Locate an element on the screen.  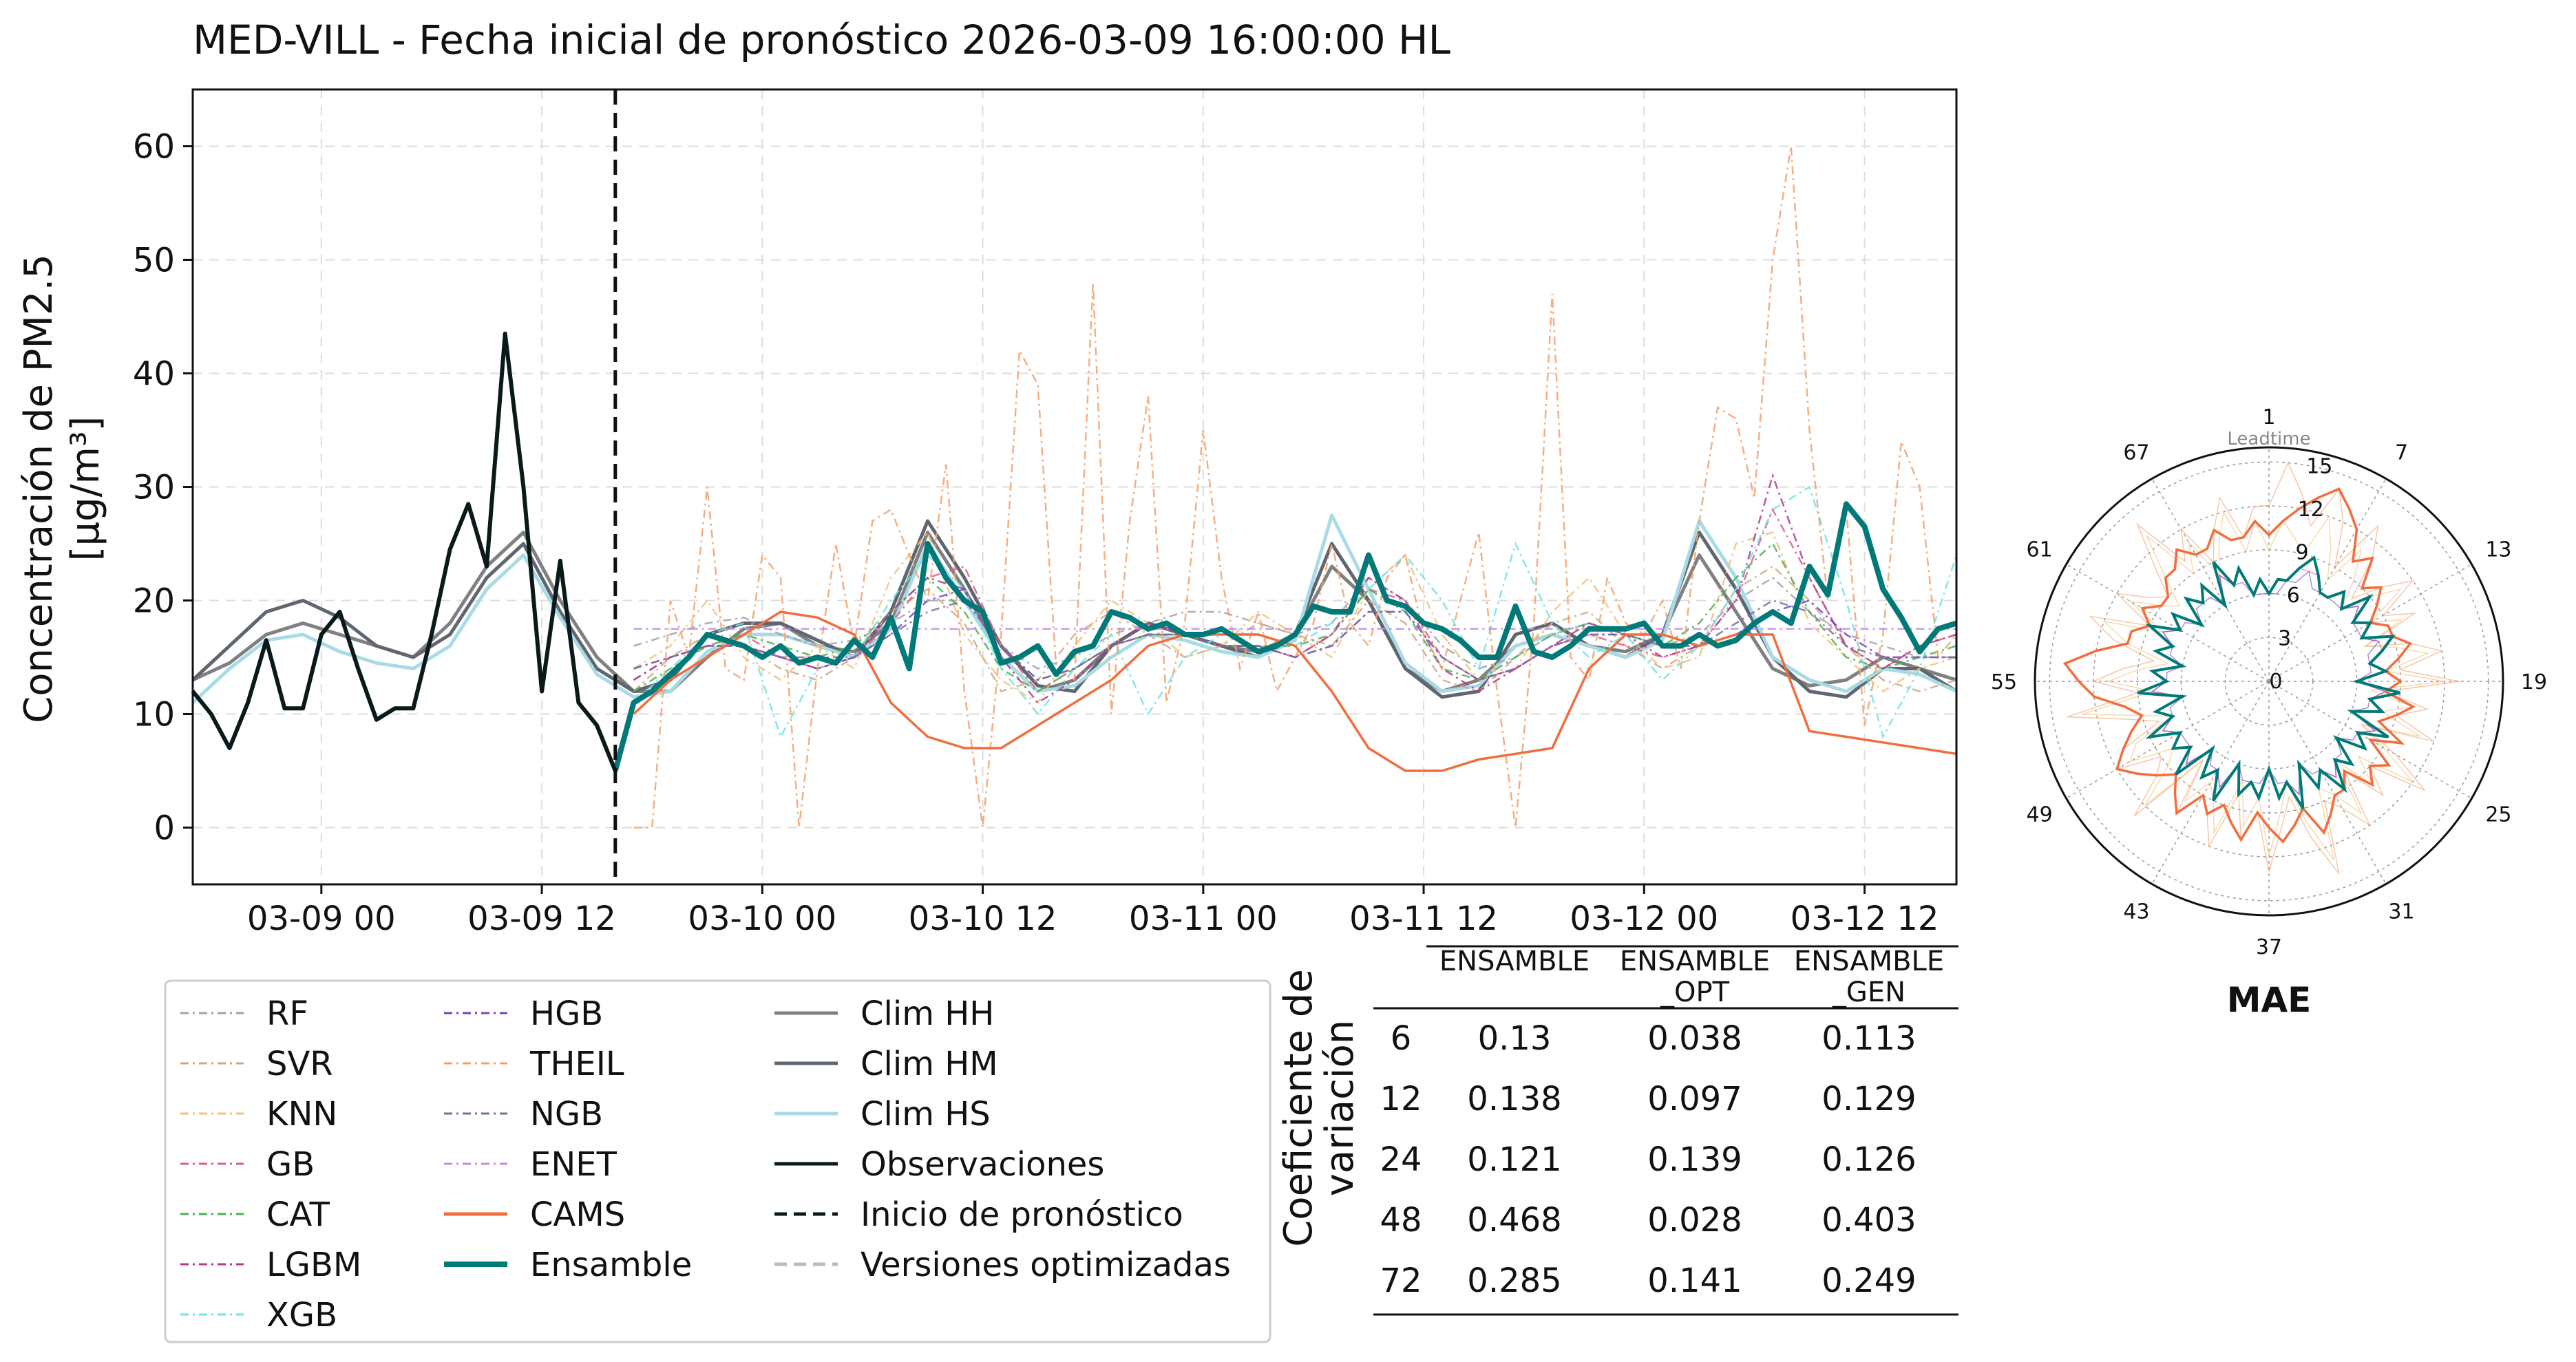
x-tick-label: 03-11 00 is located at coordinates (1203, 919).